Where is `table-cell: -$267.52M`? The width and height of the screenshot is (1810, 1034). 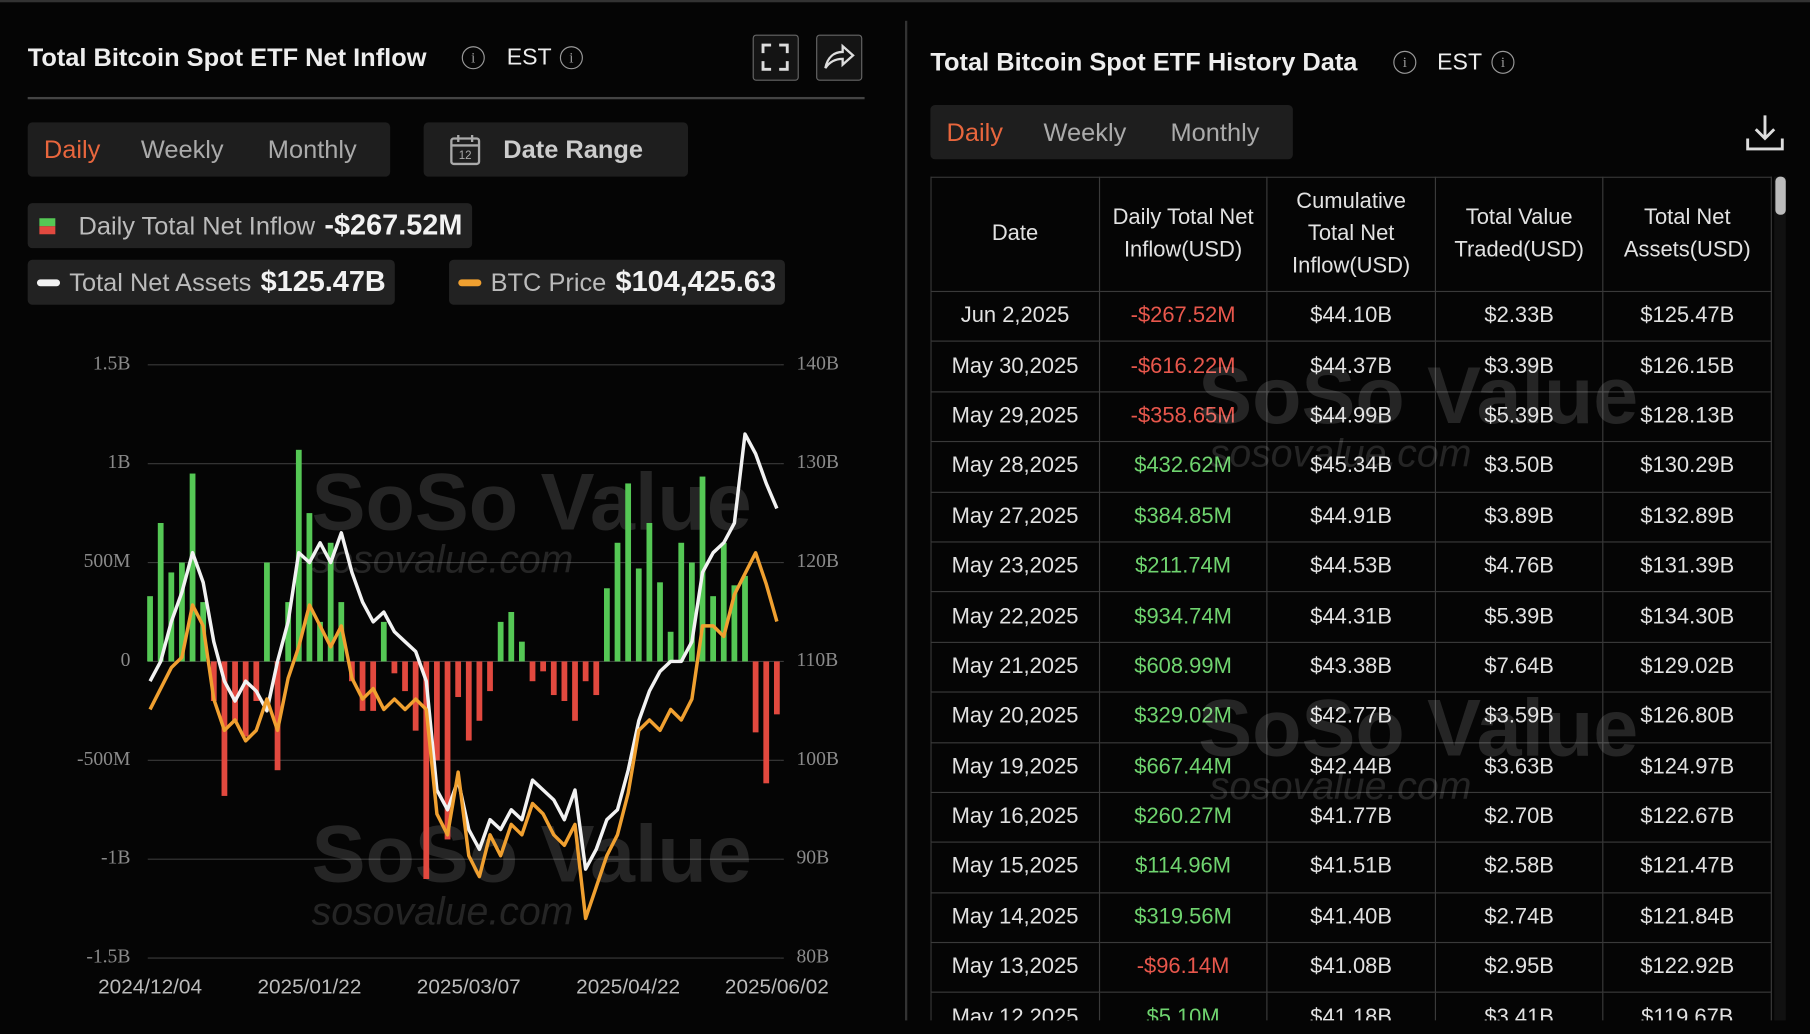
table-cell: -$267.52M is located at coordinates (1183, 316).